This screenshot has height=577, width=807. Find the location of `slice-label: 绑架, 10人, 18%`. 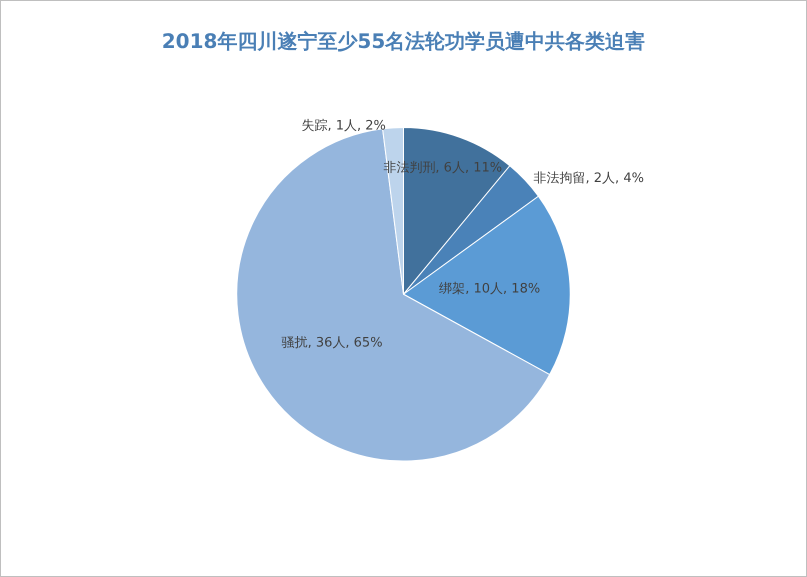

slice-label: 绑架, 10人, 18% is located at coordinates (489, 288).